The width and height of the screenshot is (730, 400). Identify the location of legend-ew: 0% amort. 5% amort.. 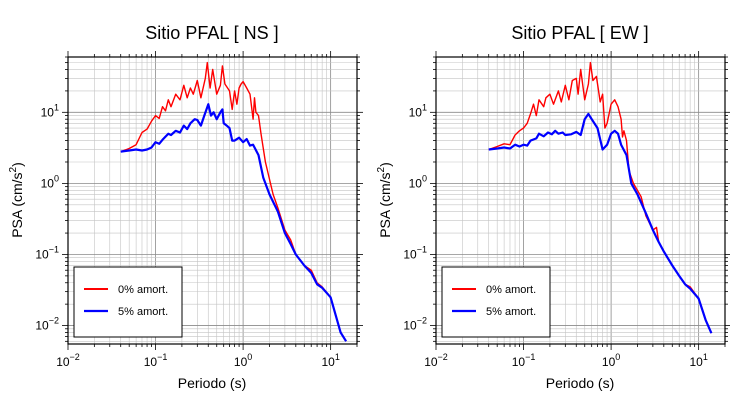
(496, 302).